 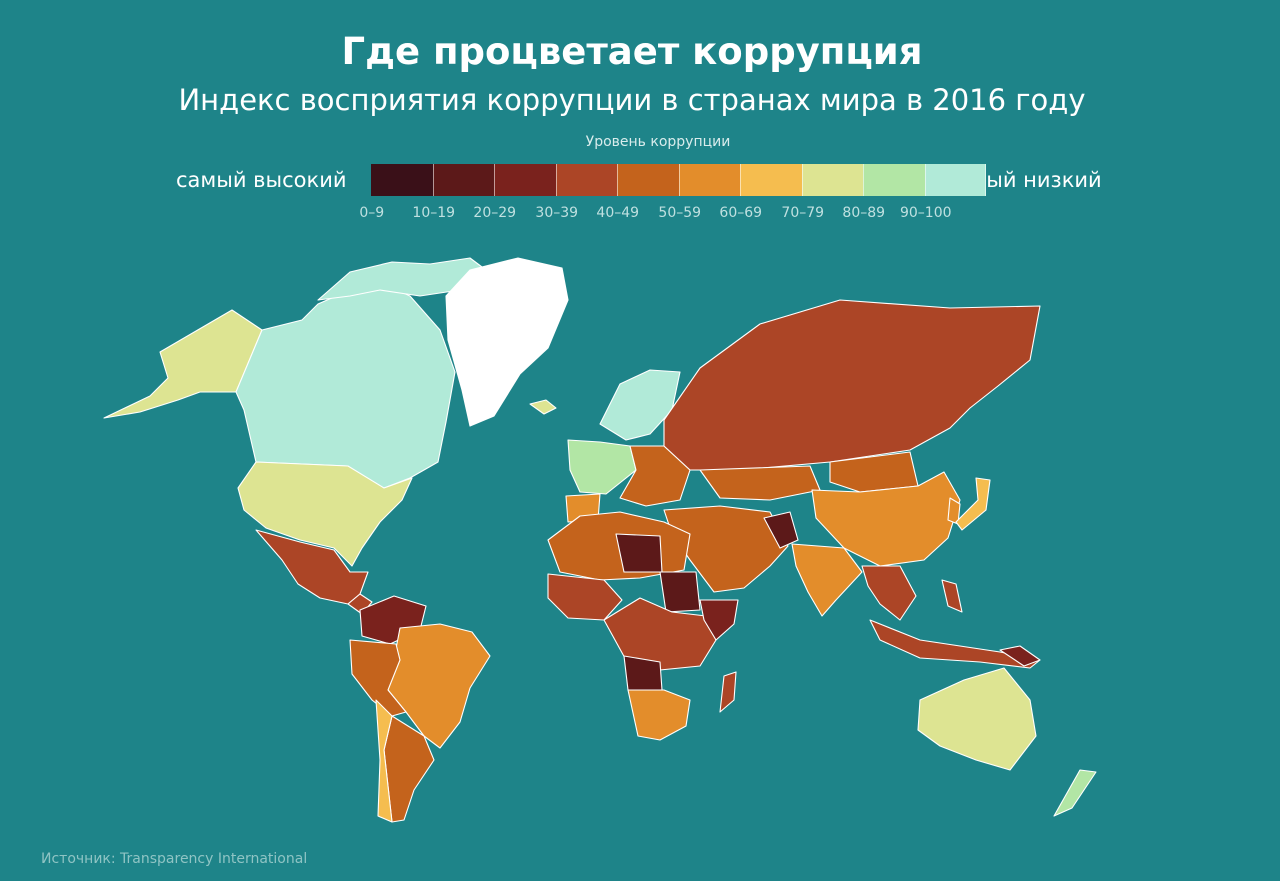 What do you see at coordinates (602, 467) in the screenshot?
I see `region-western-europe` at bounding box center [602, 467].